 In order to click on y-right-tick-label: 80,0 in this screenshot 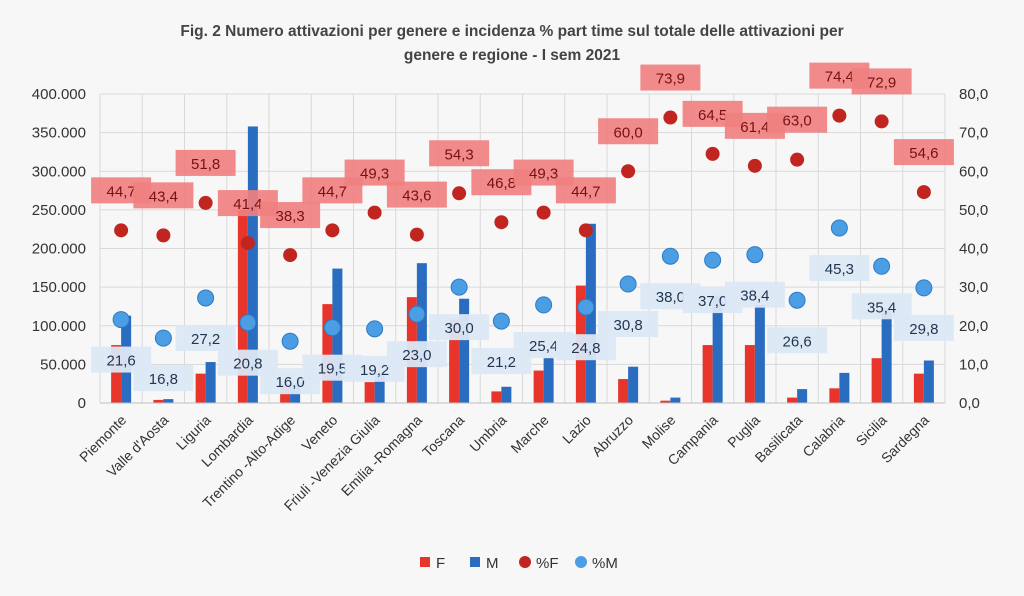, I will do `click(973, 94)`.